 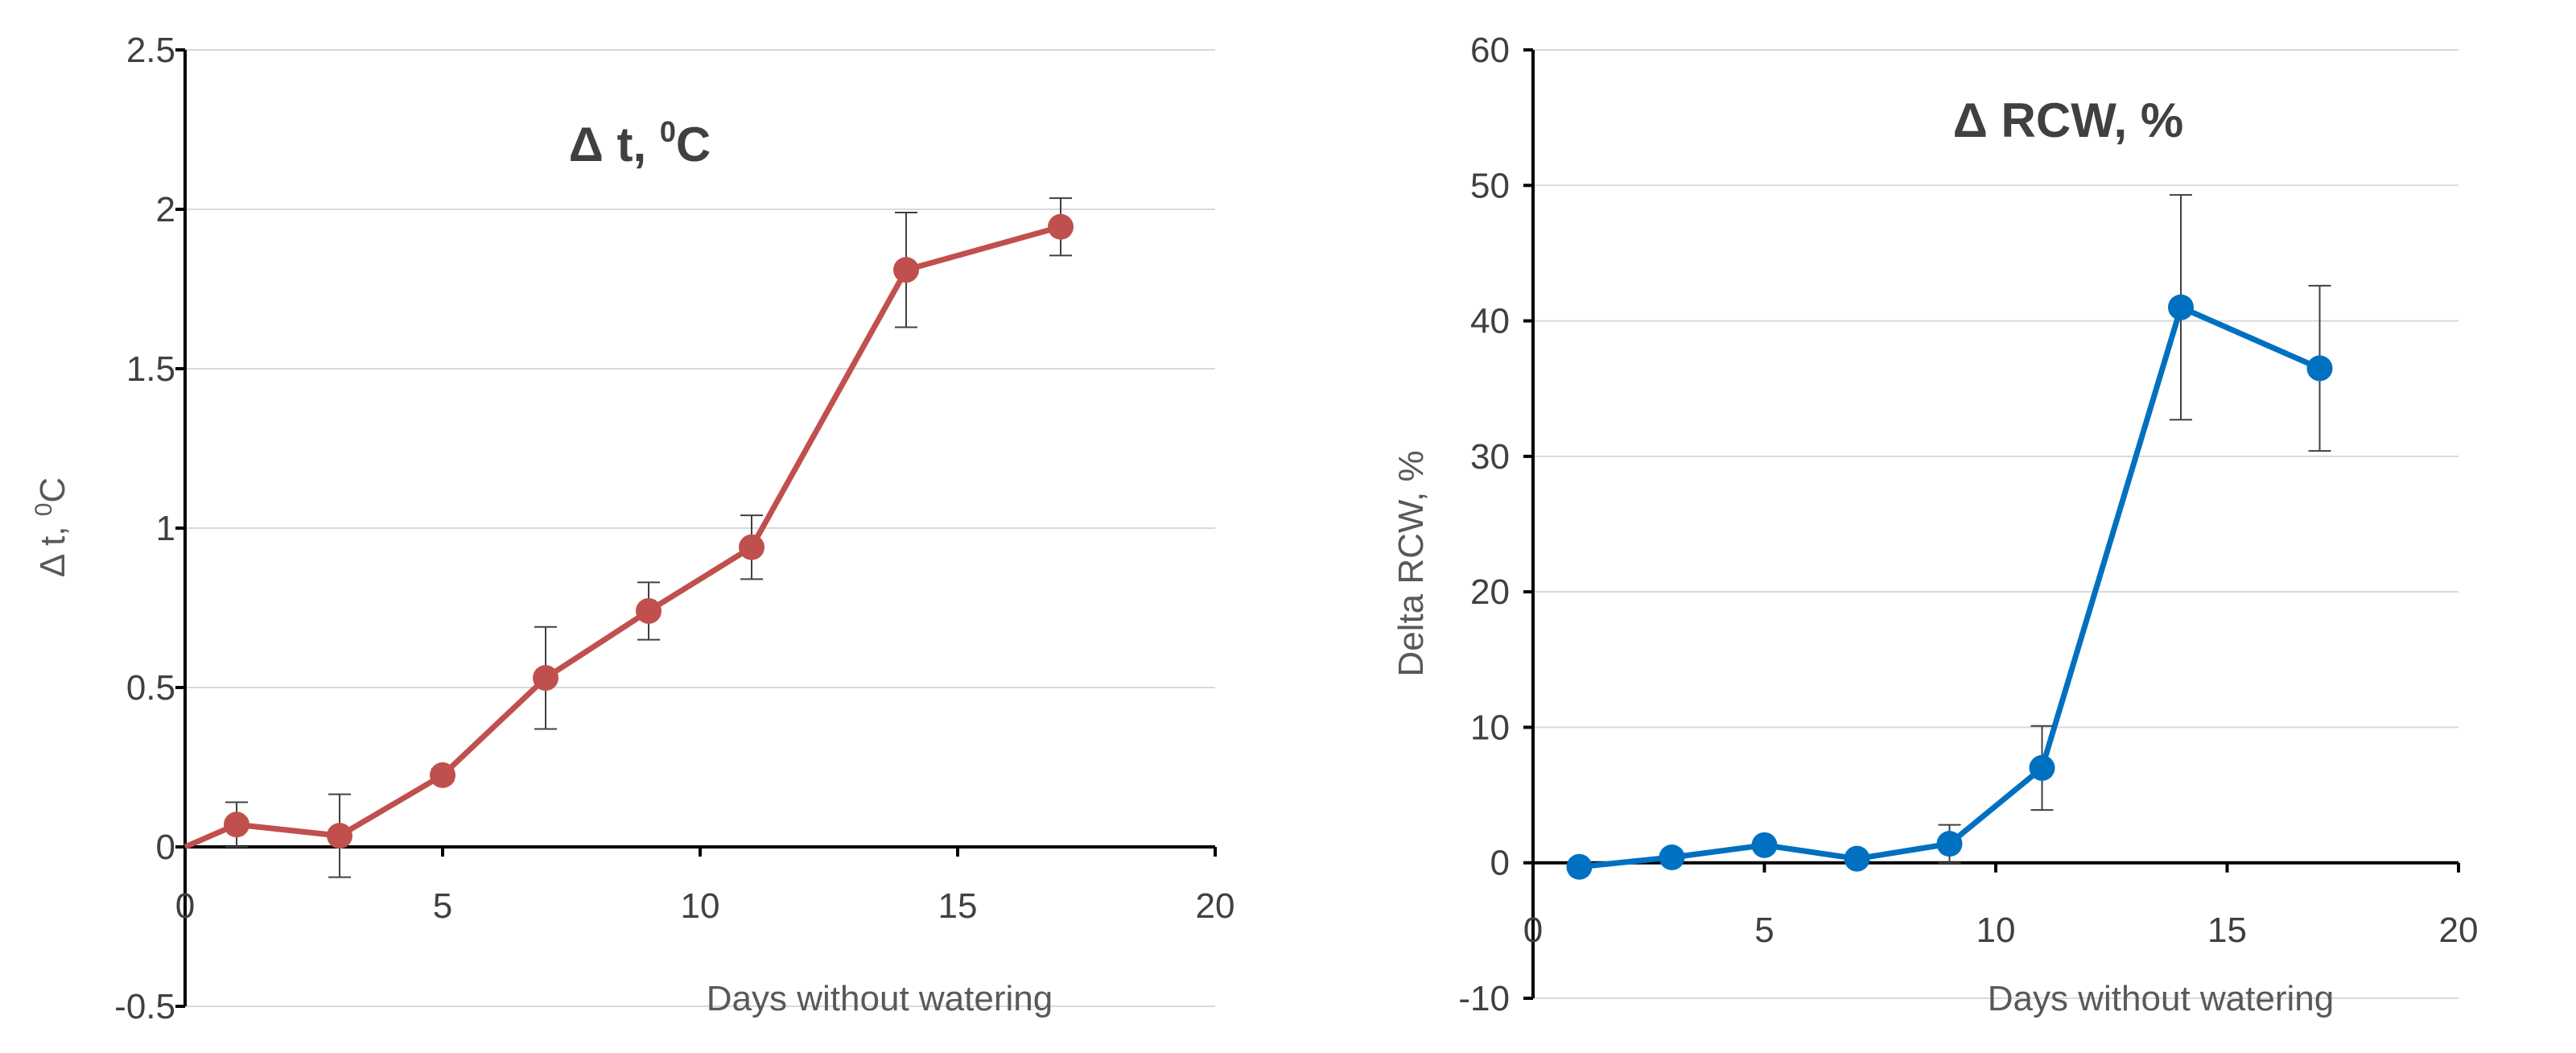 I want to click on y-tick-label: -10, so click(x=1484, y=999).